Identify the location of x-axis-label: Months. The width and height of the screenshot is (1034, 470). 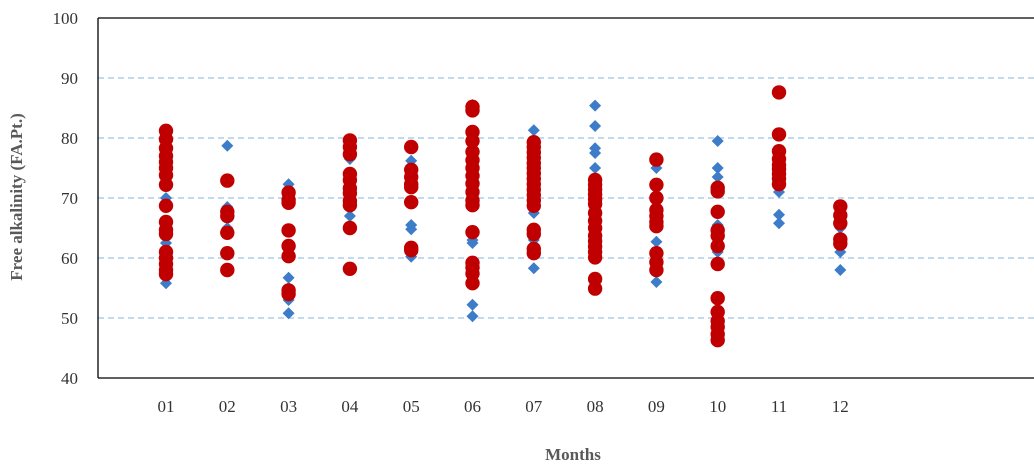
(573, 454).